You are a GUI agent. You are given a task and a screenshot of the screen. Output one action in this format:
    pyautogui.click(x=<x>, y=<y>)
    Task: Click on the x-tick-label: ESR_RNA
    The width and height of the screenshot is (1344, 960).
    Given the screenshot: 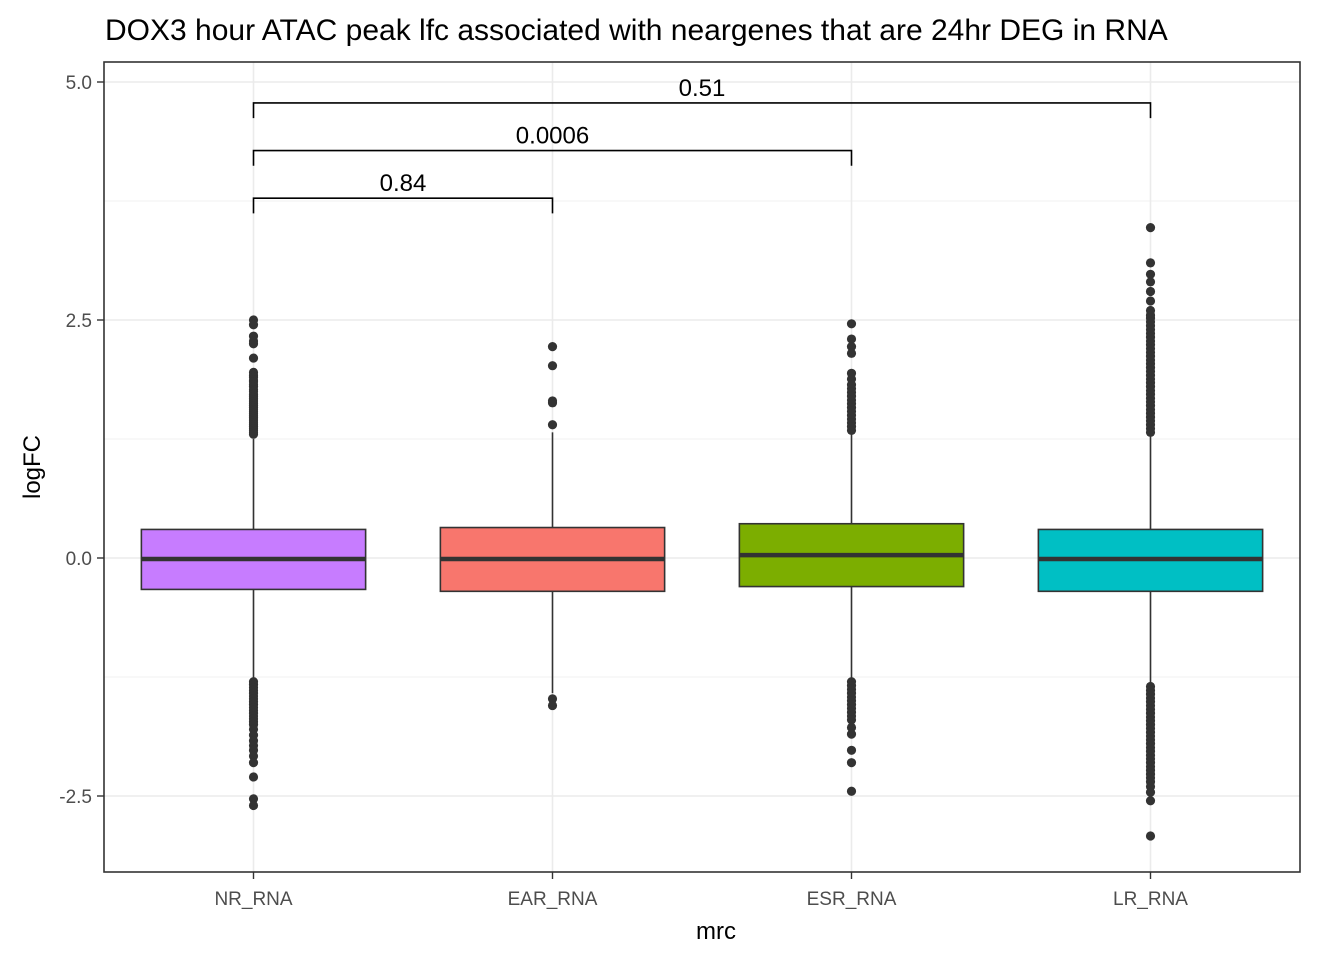 What is the action you would take?
    pyautogui.click(x=852, y=899)
    